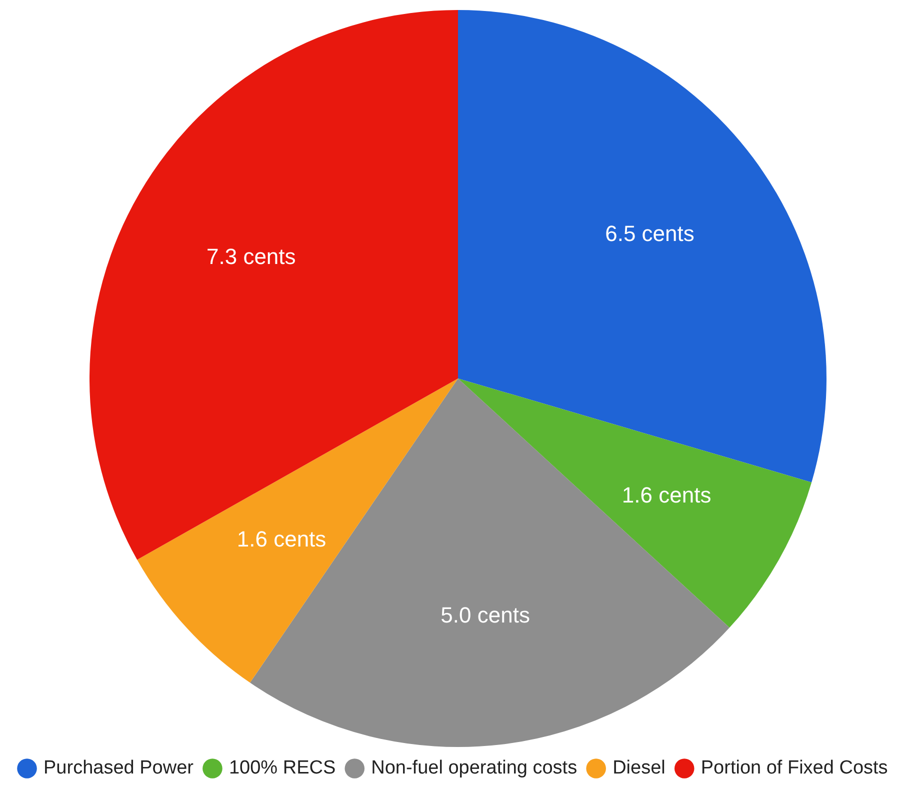  I want to click on data-label: 5.0 cents, so click(485, 615).